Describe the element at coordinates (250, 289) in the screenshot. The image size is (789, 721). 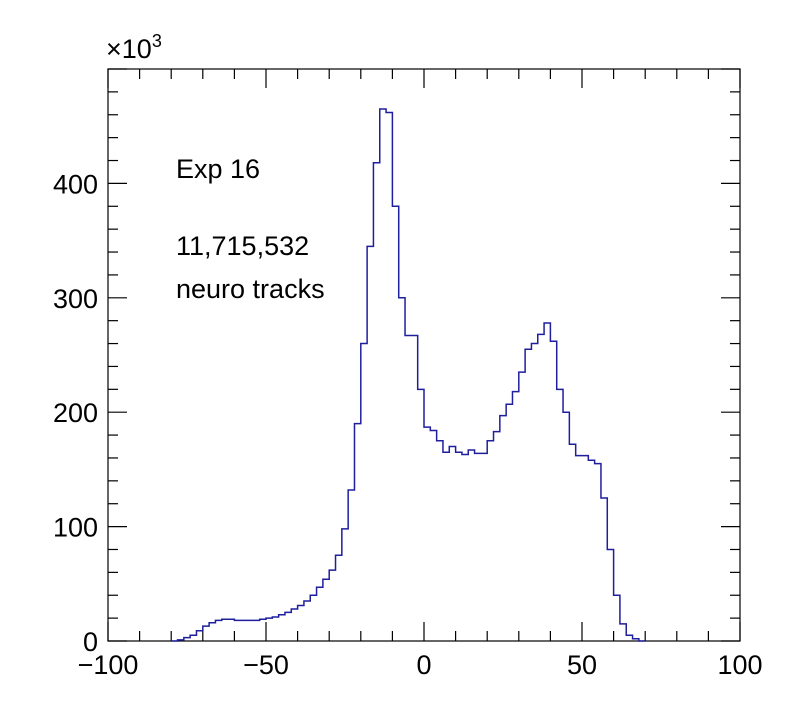
I see `annotation-track-type: neuro tracks` at that location.